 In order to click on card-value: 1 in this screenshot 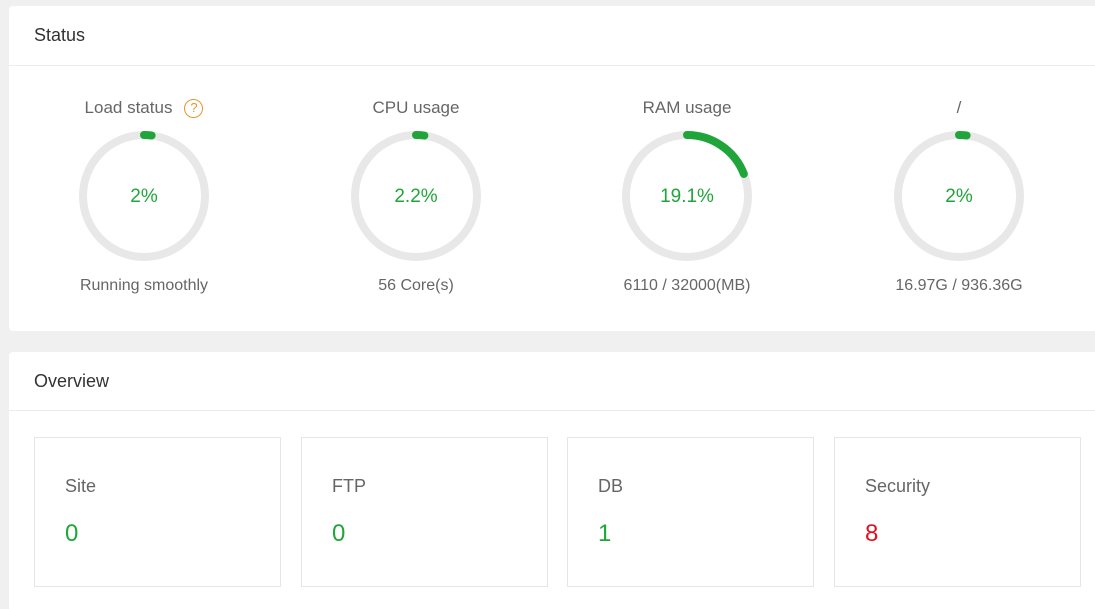, I will do `click(605, 533)`.